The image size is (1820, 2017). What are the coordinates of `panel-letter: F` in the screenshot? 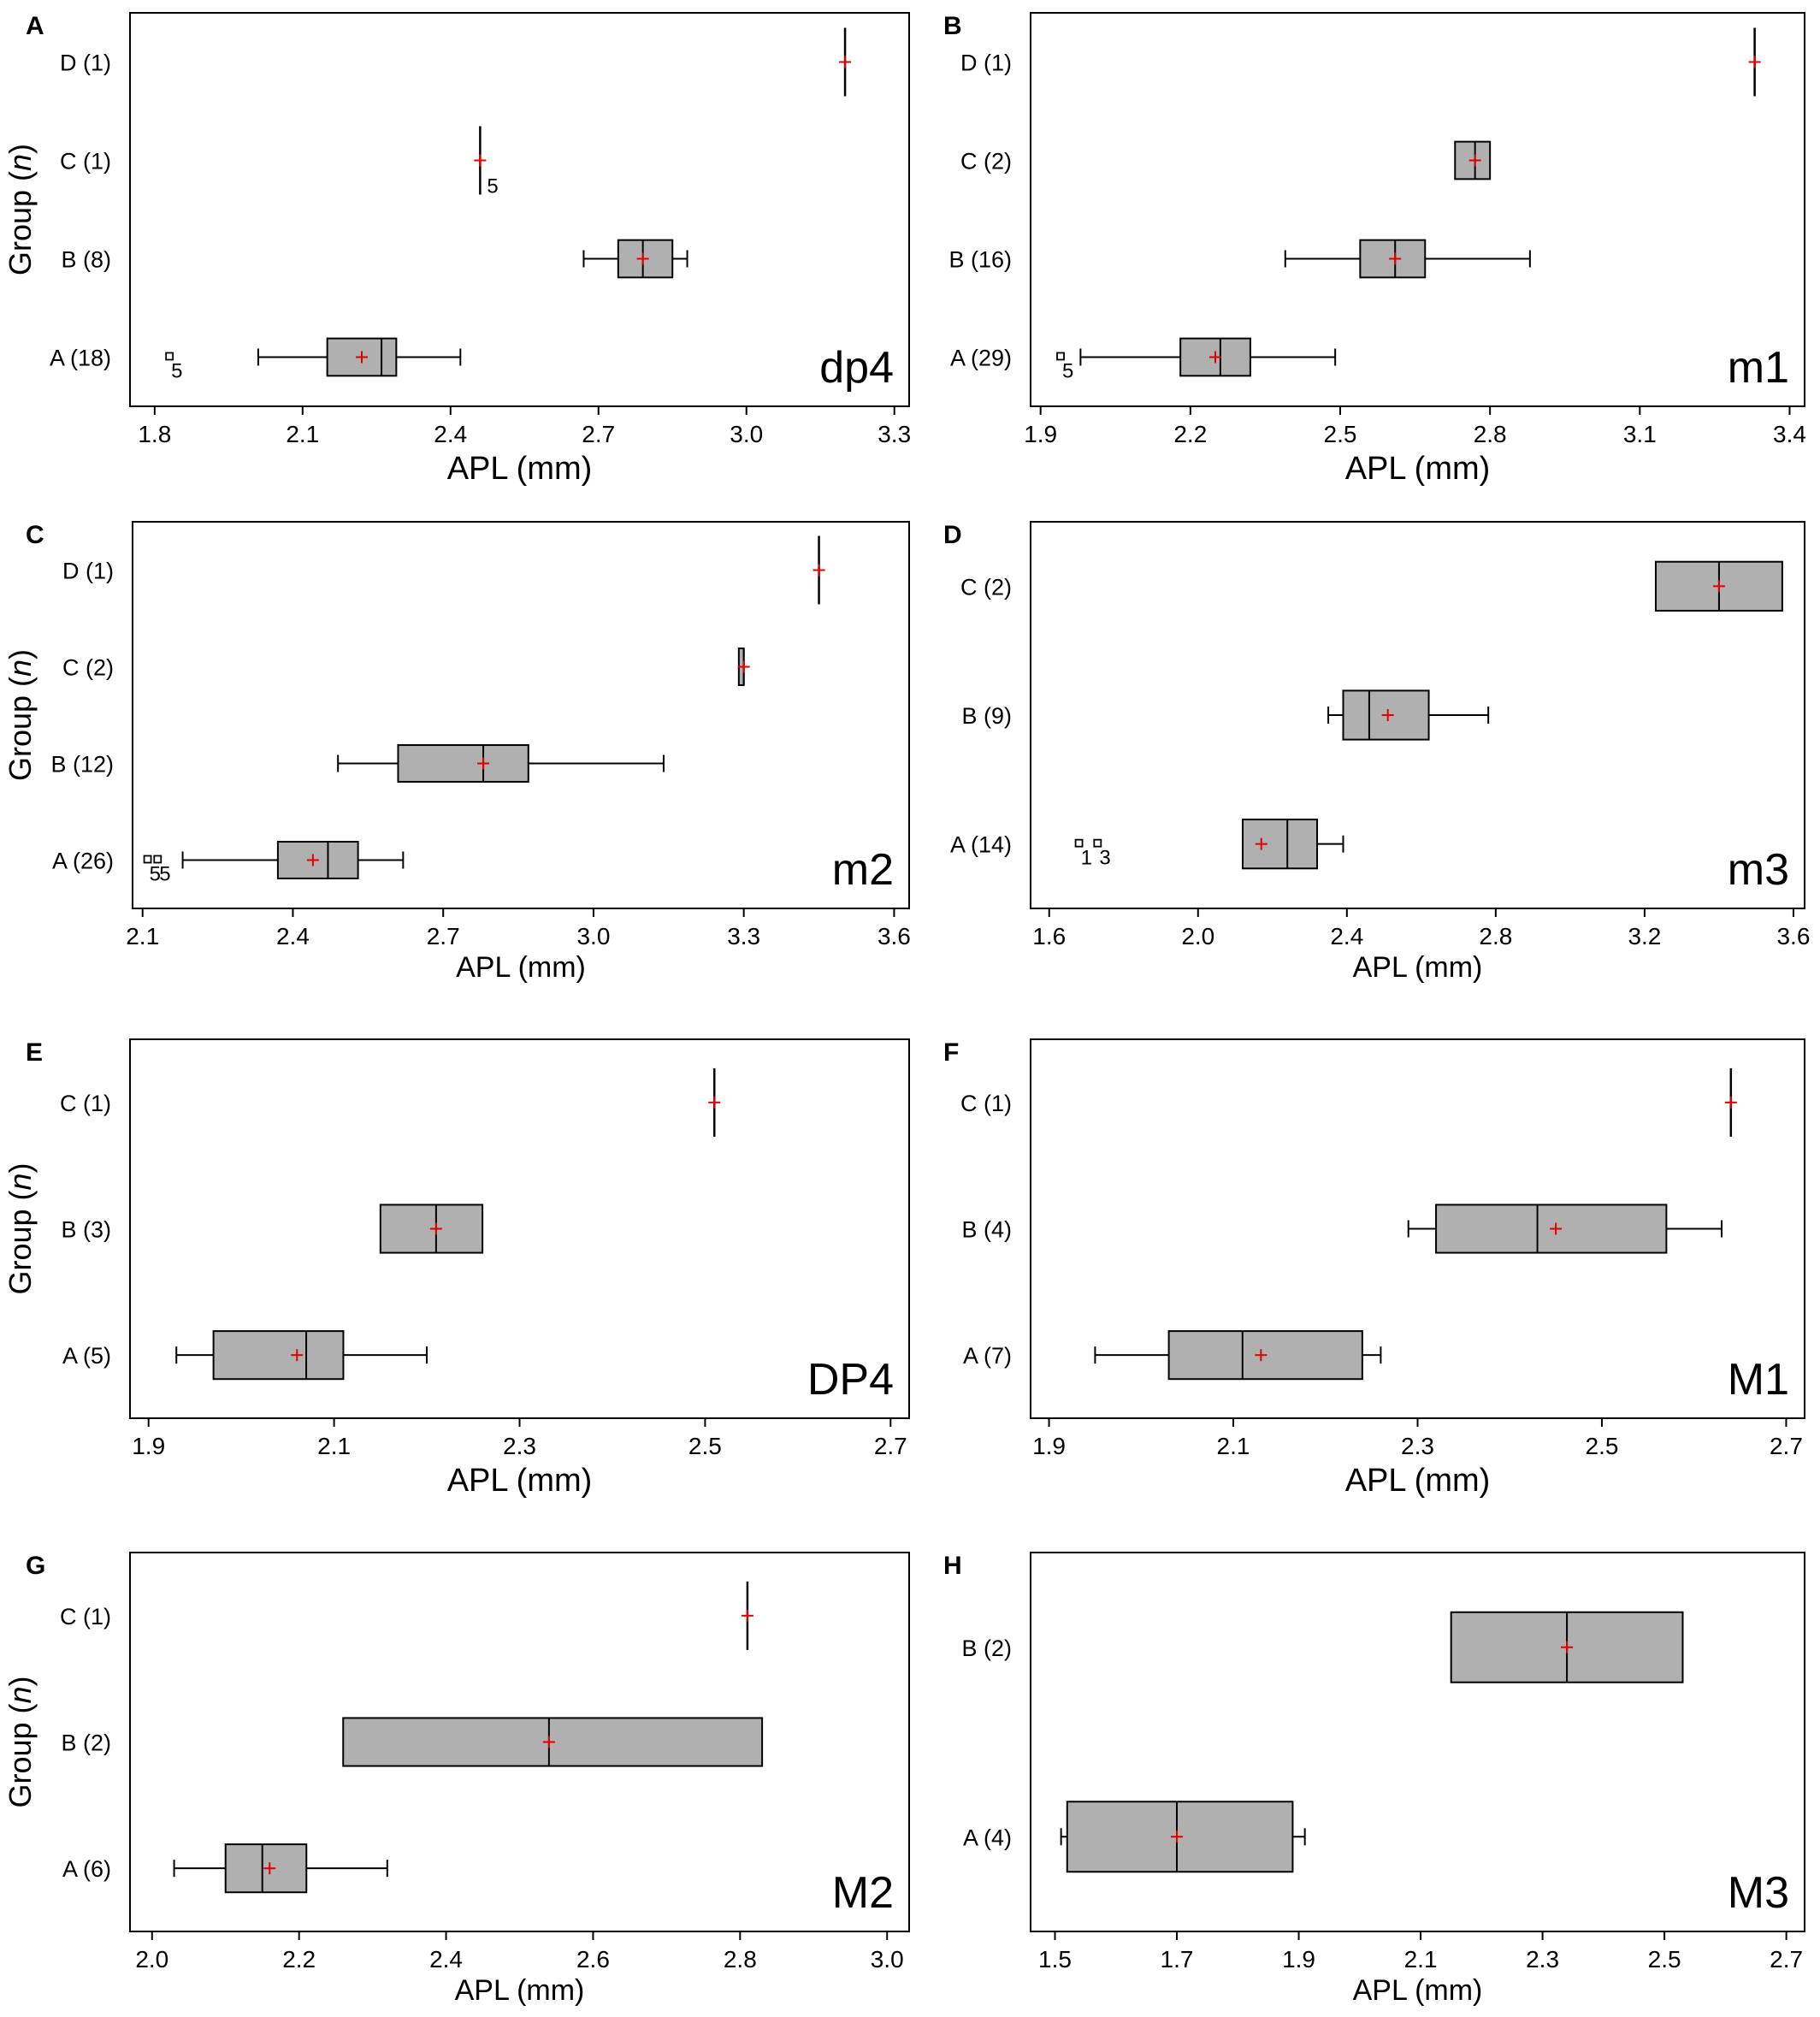 It's located at (951, 1052).